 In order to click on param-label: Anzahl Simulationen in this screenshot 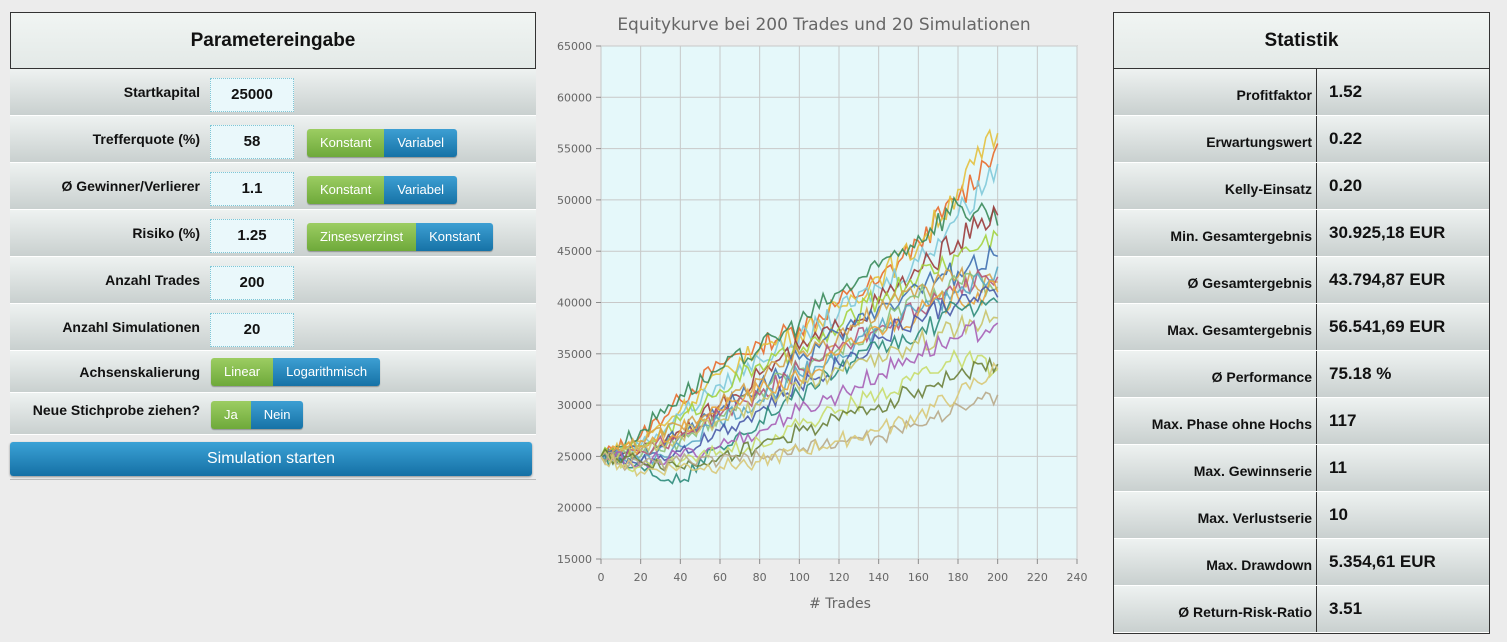, I will do `click(131, 327)`.